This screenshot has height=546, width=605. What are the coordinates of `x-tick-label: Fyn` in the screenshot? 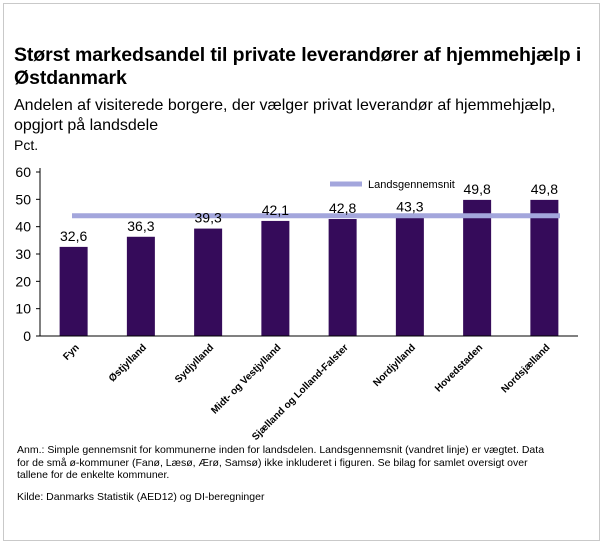 It's located at (71, 352).